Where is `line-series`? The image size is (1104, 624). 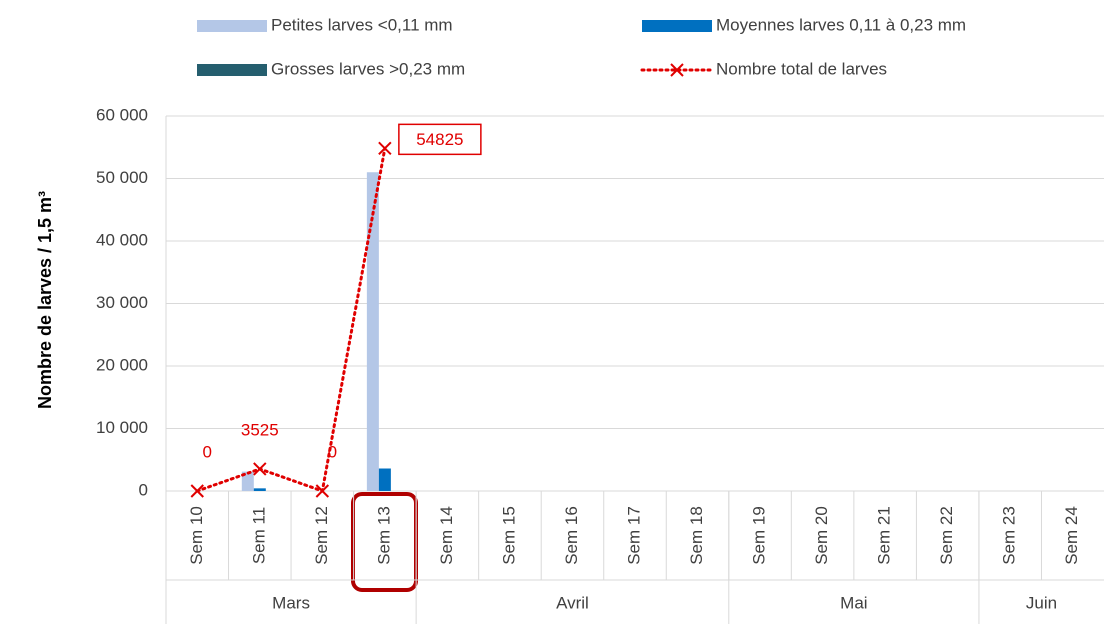 line-series is located at coordinates (291, 319).